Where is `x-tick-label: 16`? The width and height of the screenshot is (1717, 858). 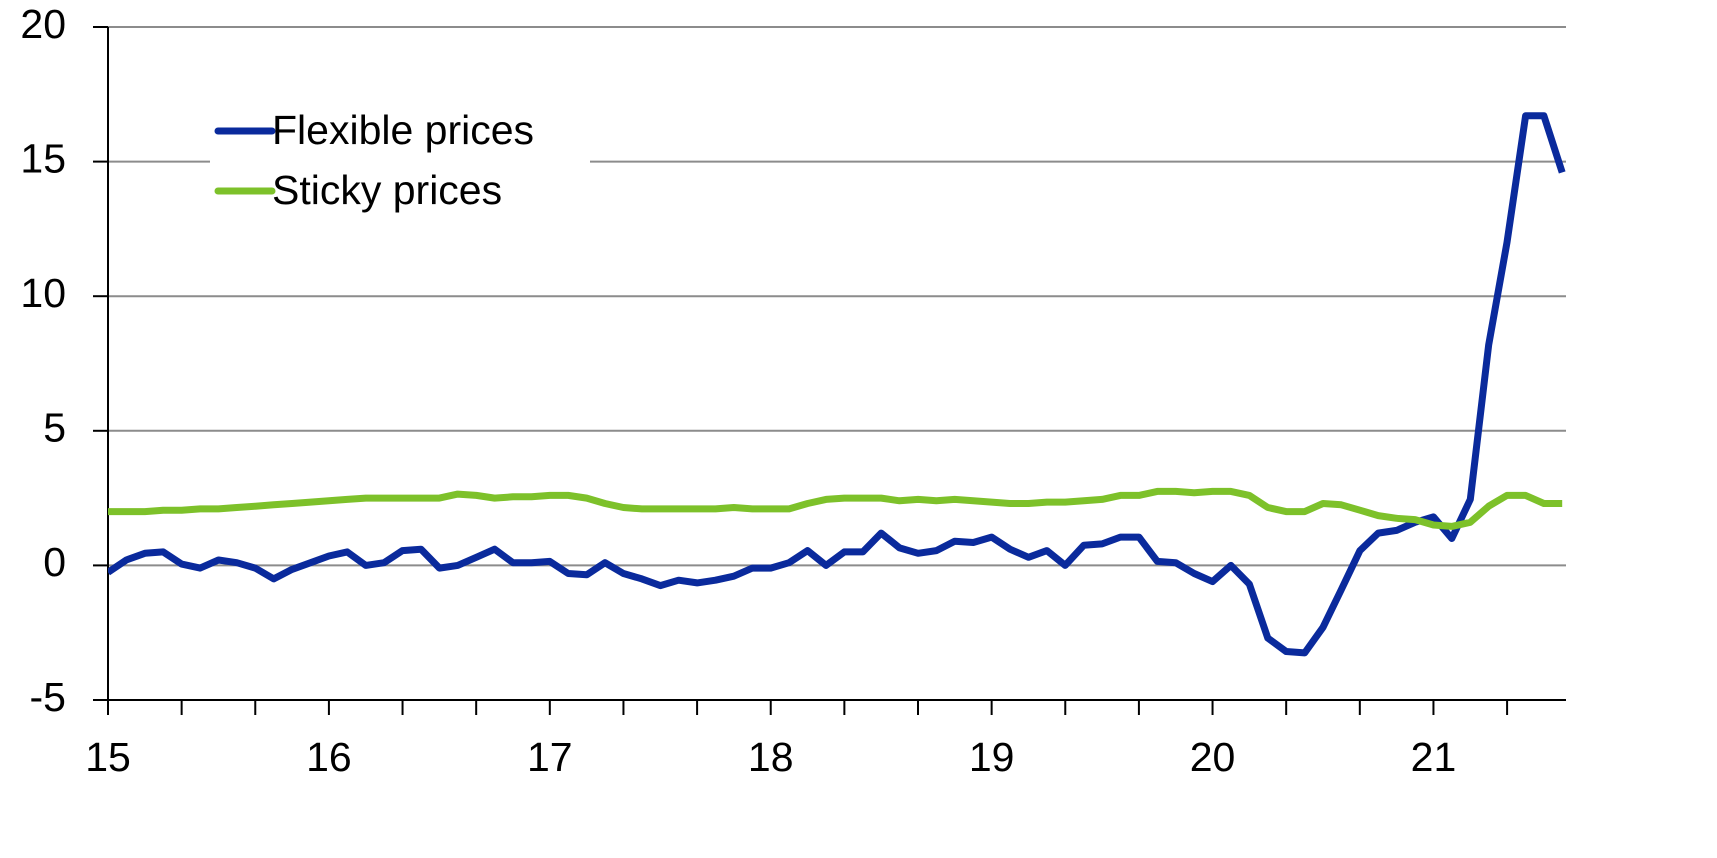 x-tick-label: 16 is located at coordinates (329, 757).